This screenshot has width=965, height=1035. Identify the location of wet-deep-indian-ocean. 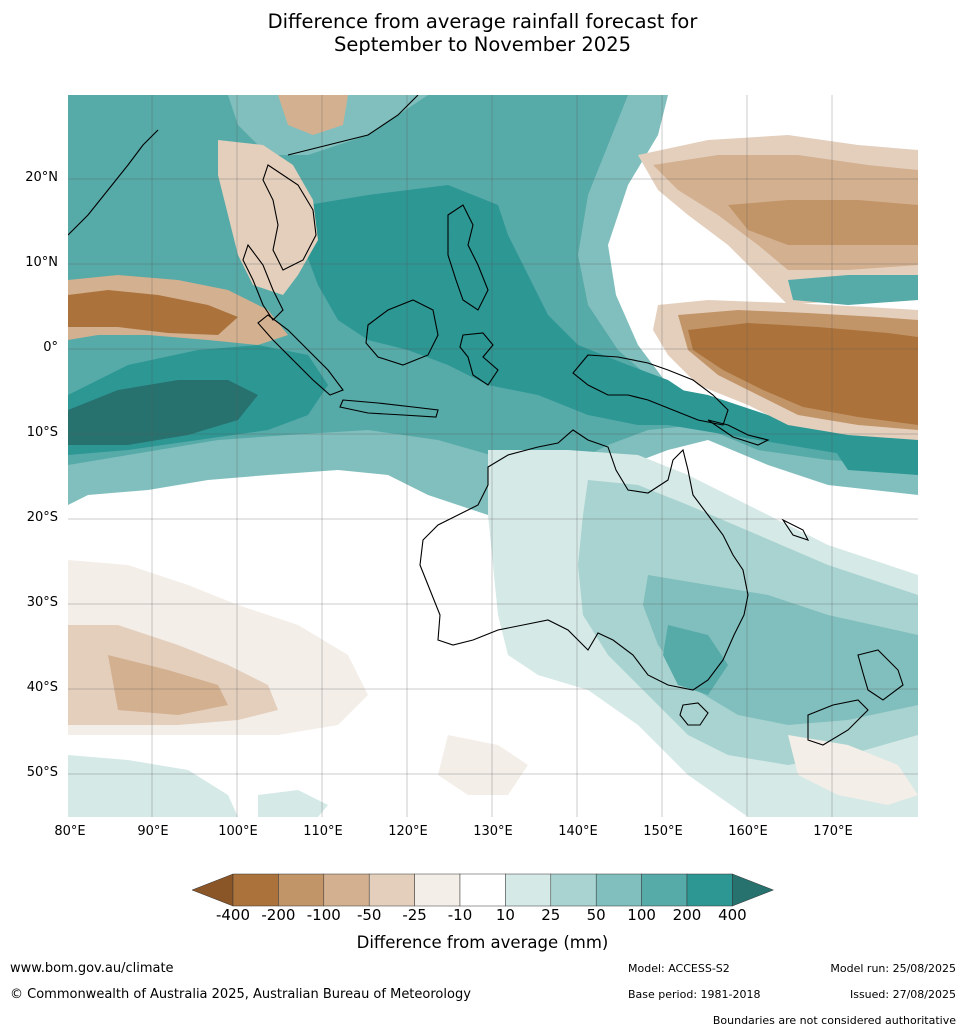
(163, 412).